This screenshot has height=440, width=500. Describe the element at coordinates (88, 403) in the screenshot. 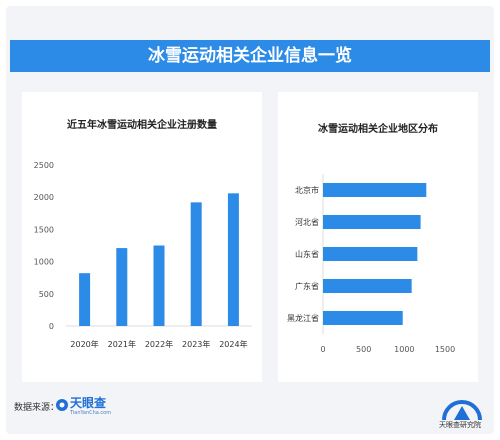

I see `brand-name: 天眼查` at that location.